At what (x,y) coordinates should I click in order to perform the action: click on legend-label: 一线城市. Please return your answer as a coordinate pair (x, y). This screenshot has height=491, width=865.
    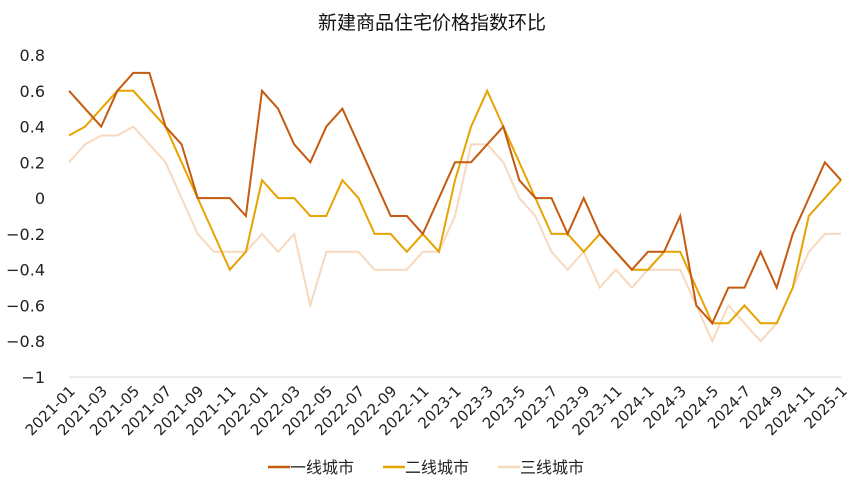
    Looking at the image, I should click on (322, 467).